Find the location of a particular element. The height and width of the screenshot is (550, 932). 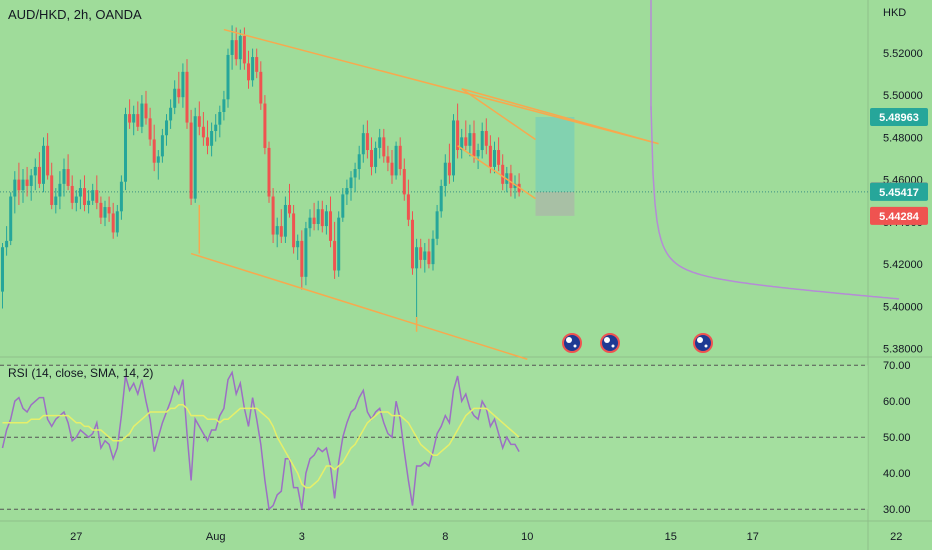

price-tick-label: 5.40000 is located at coordinates (903, 307).